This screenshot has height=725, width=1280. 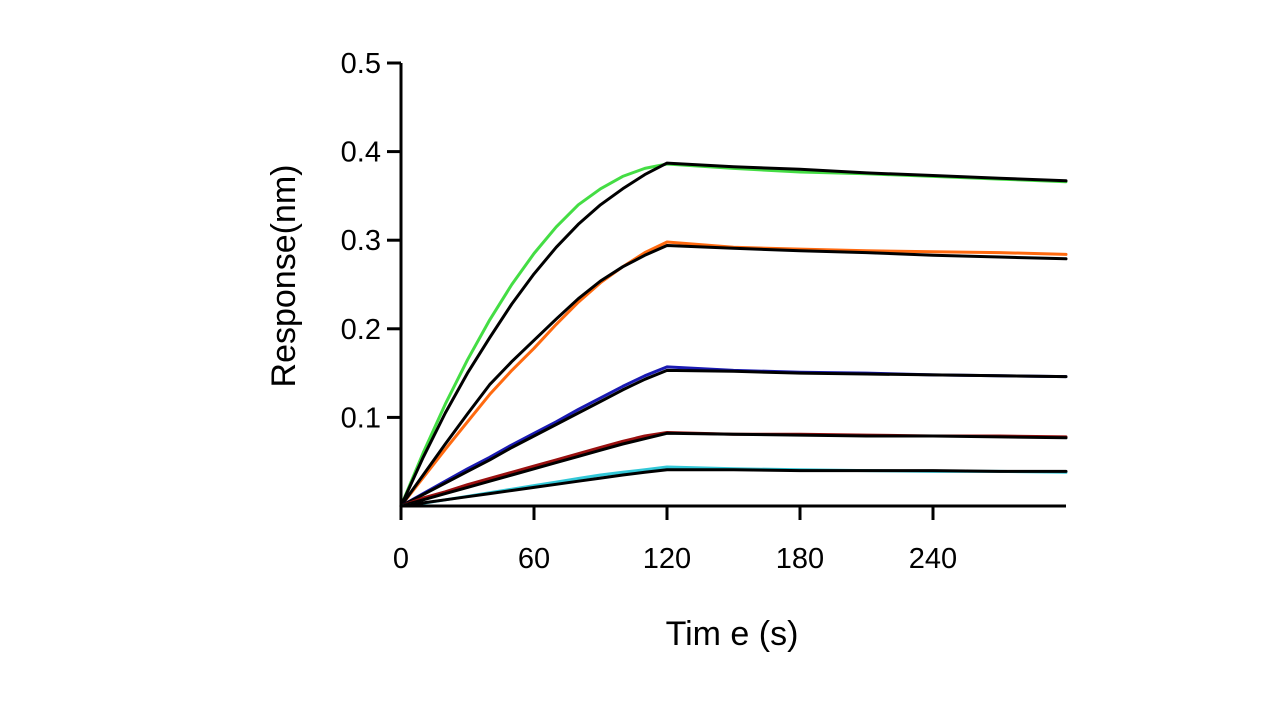 I want to click on y-tick-label: 0.2, so click(x=361, y=330).